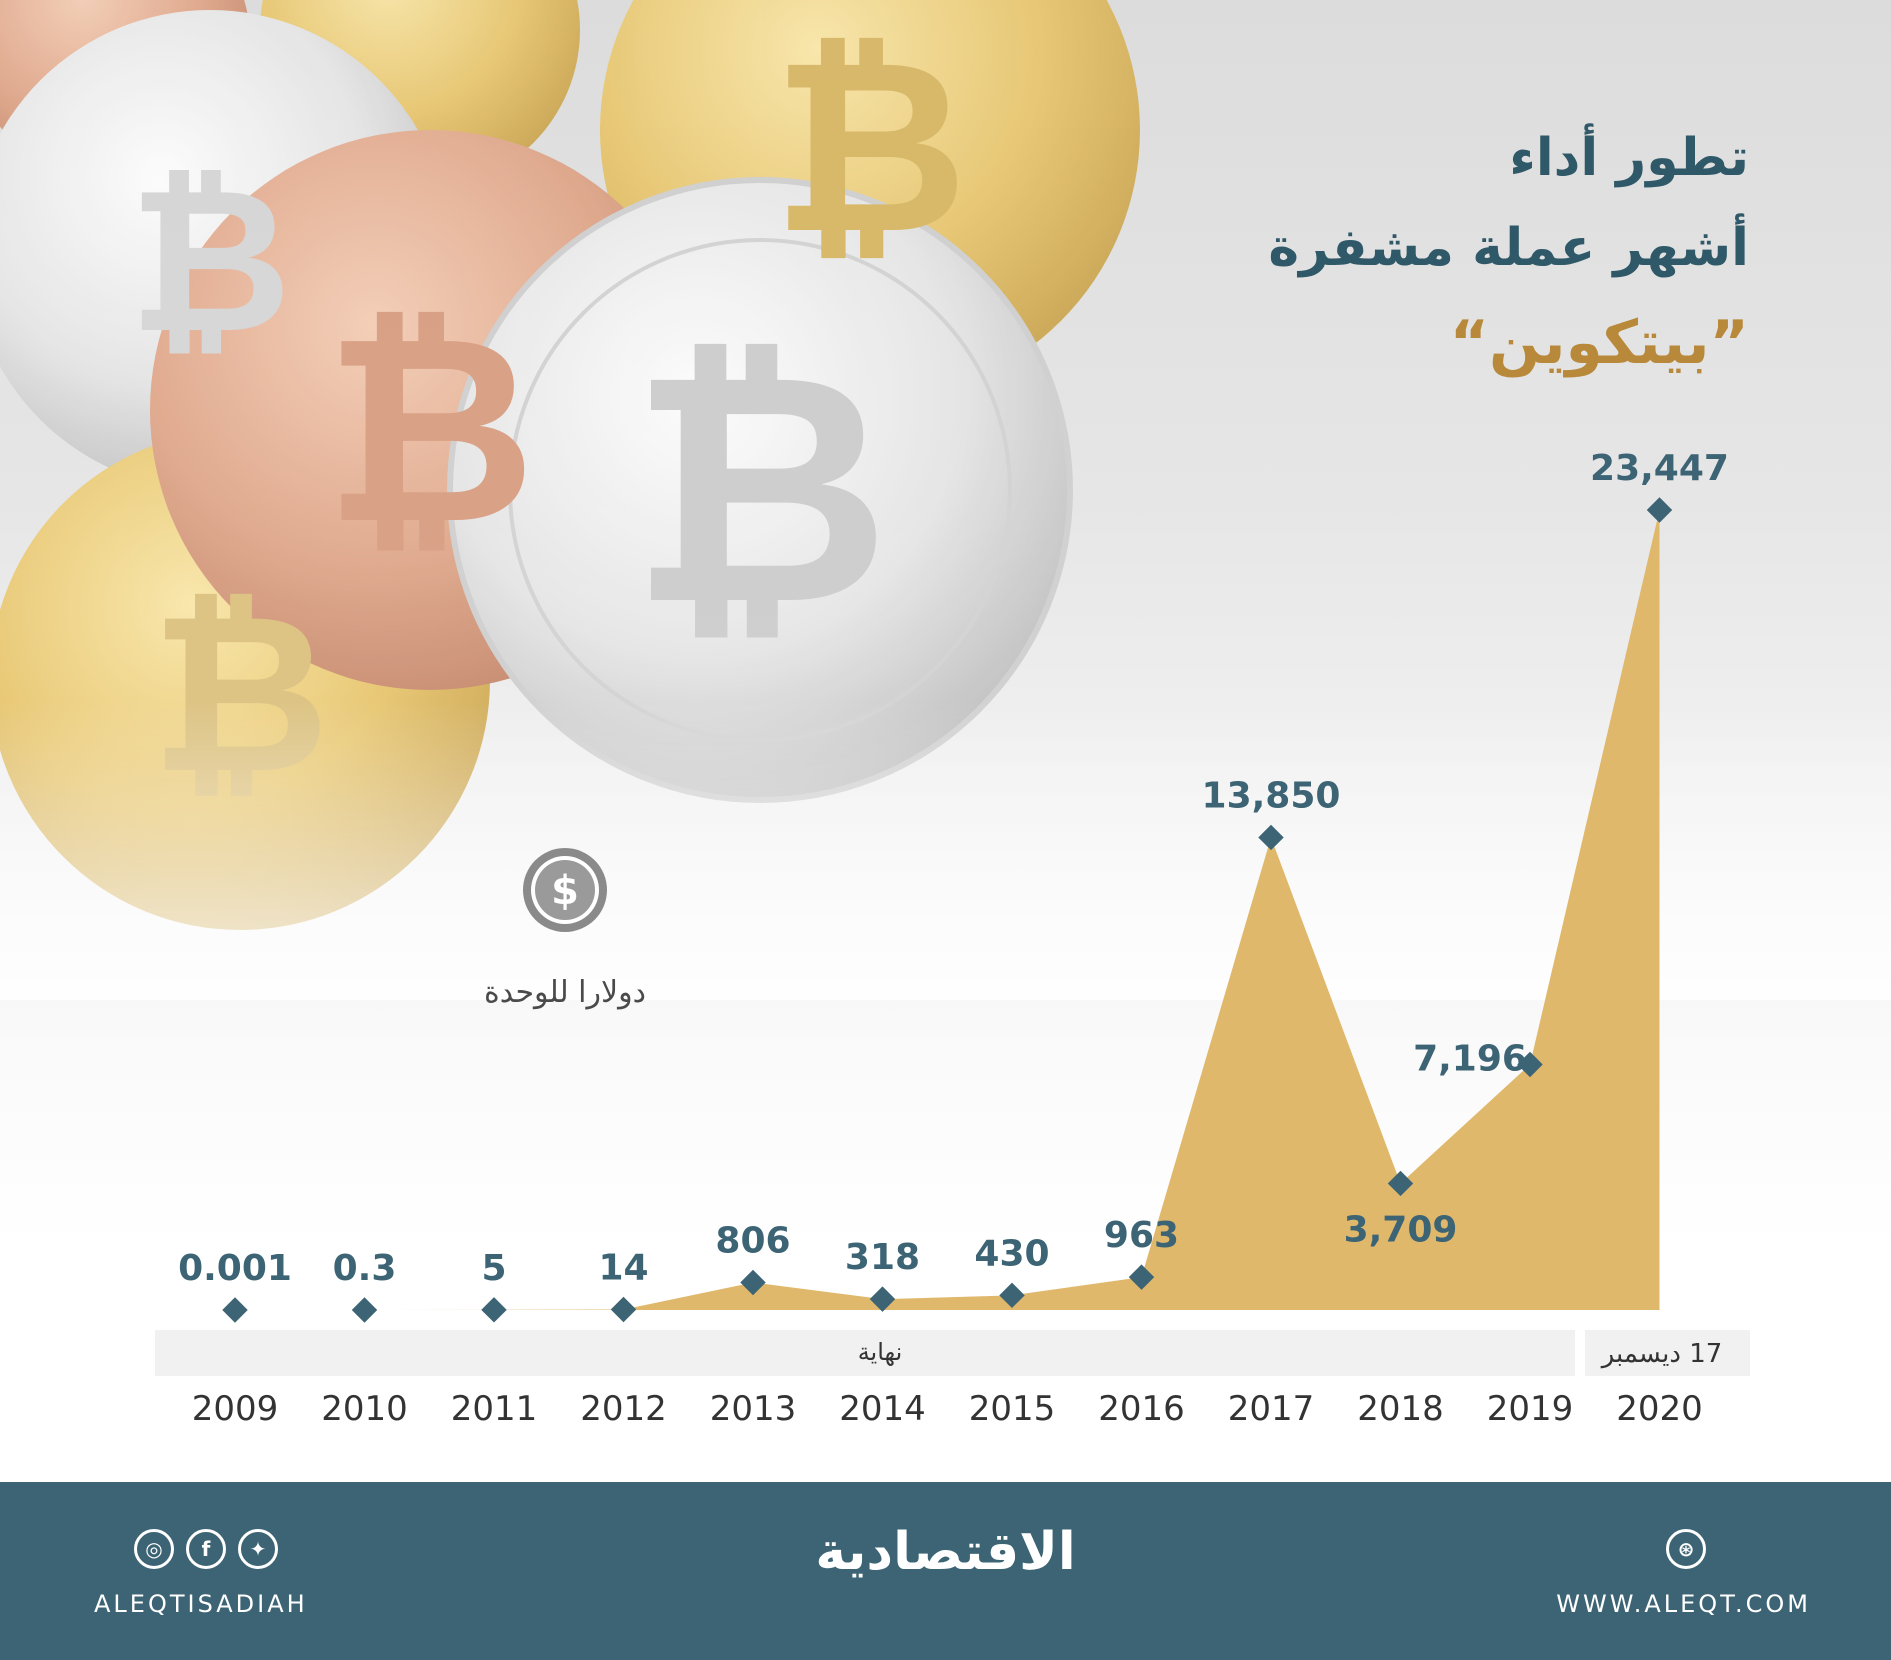 The width and height of the screenshot is (1891, 1660). Describe the element at coordinates (623, 1309) in the screenshot. I see `data-point-2012` at that location.